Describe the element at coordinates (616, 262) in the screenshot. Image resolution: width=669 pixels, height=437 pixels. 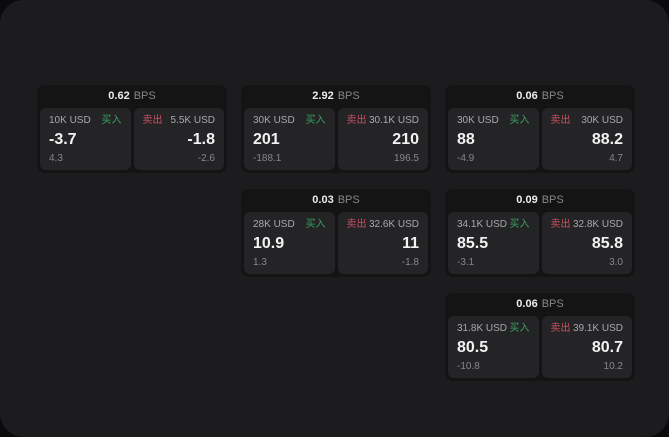
I see `sell-delta: 3.0` at that location.